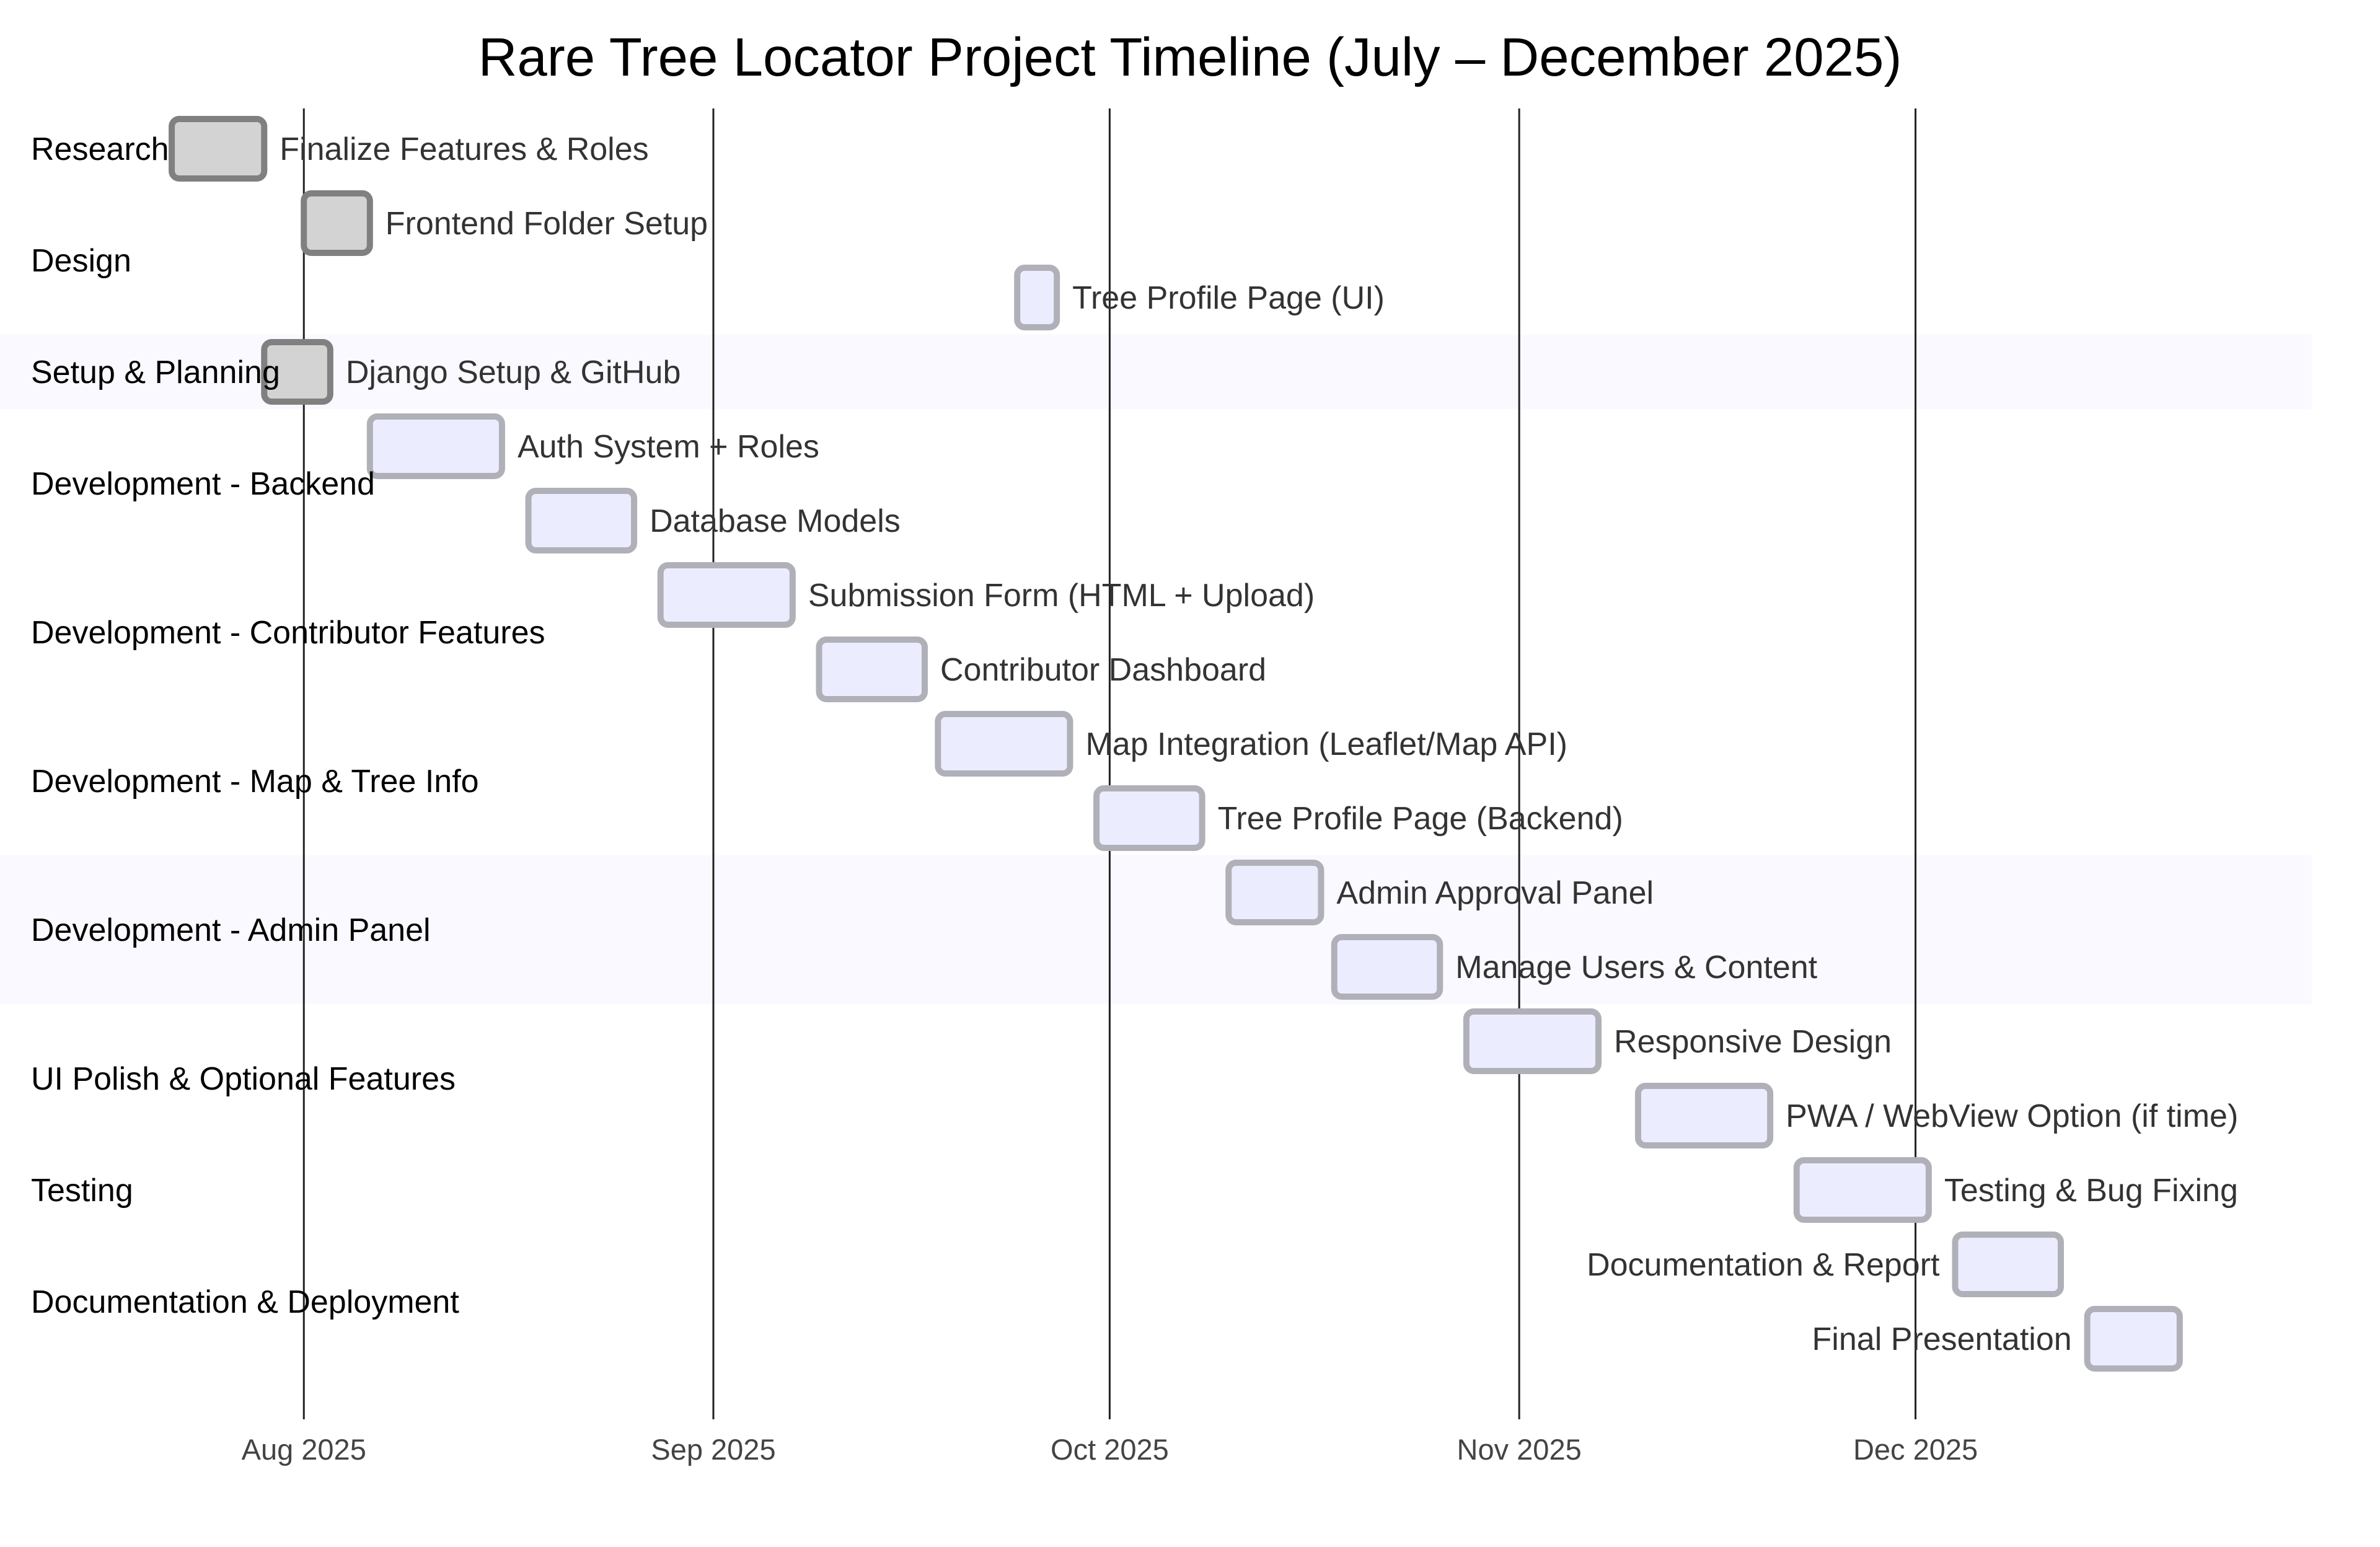 Image resolution: width=2380 pixels, height=1547 pixels. What do you see at coordinates (1228, 298) in the screenshot?
I see `task-label: Tree Profile Page (UI)` at bounding box center [1228, 298].